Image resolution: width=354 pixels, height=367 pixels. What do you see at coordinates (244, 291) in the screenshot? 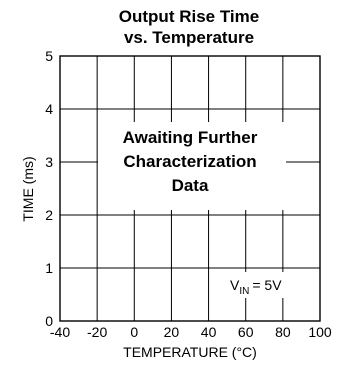
I see `condition-subscript: IN` at bounding box center [244, 291].